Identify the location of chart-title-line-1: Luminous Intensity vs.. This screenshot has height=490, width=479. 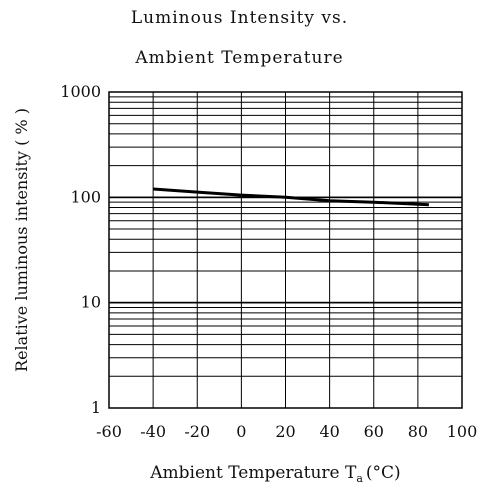
(239, 18).